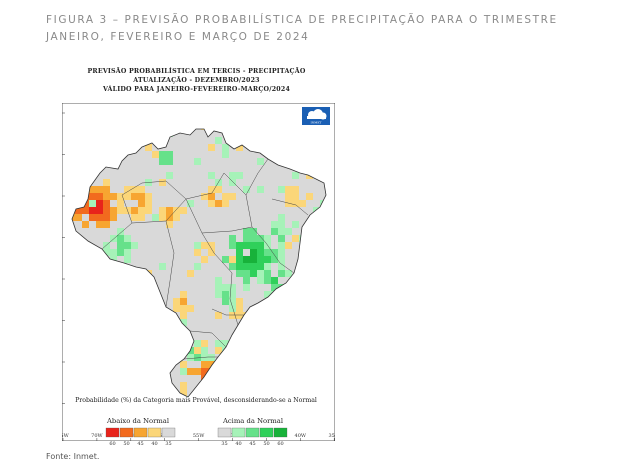  Describe the element at coordinates (196, 80) in the screenshot. I see `map-title-line-2: ATUALIZAÇÃO - DEZEMBRO/2023` at that location.